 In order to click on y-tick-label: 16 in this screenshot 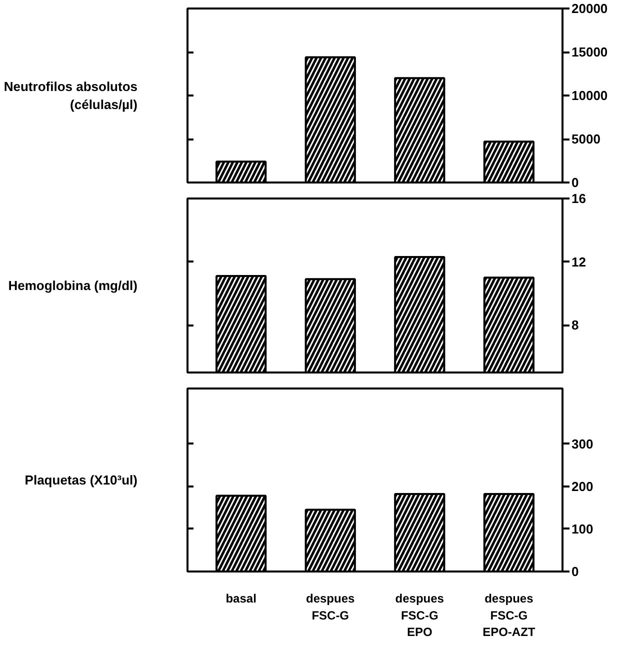, I will do `click(579, 198)`.